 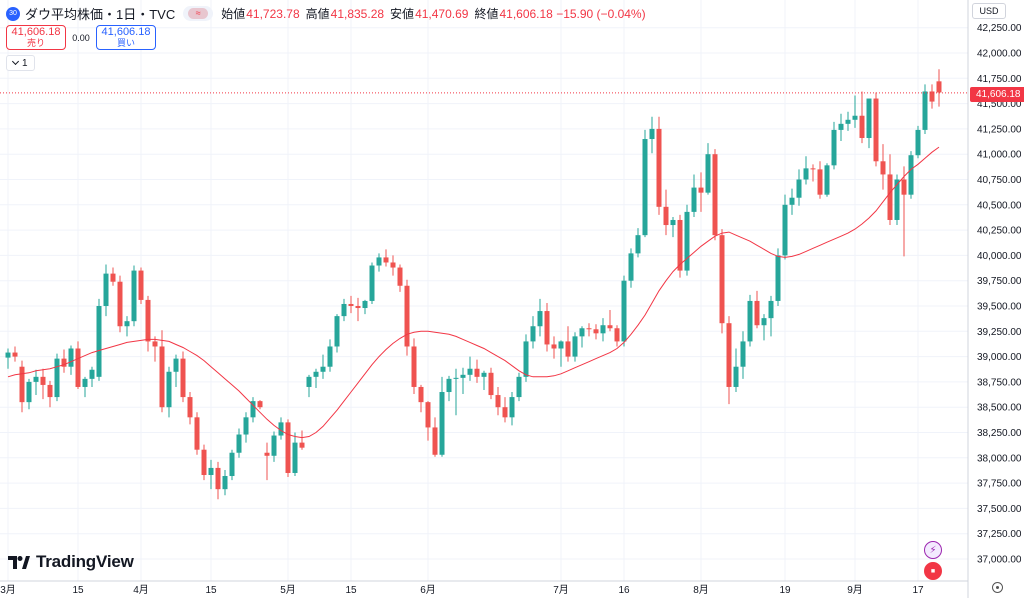 What do you see at coordinates (85, 561) in the screenshot?
I see `tradingview-logo-text: TradingView` at bounding box center [85, 561].